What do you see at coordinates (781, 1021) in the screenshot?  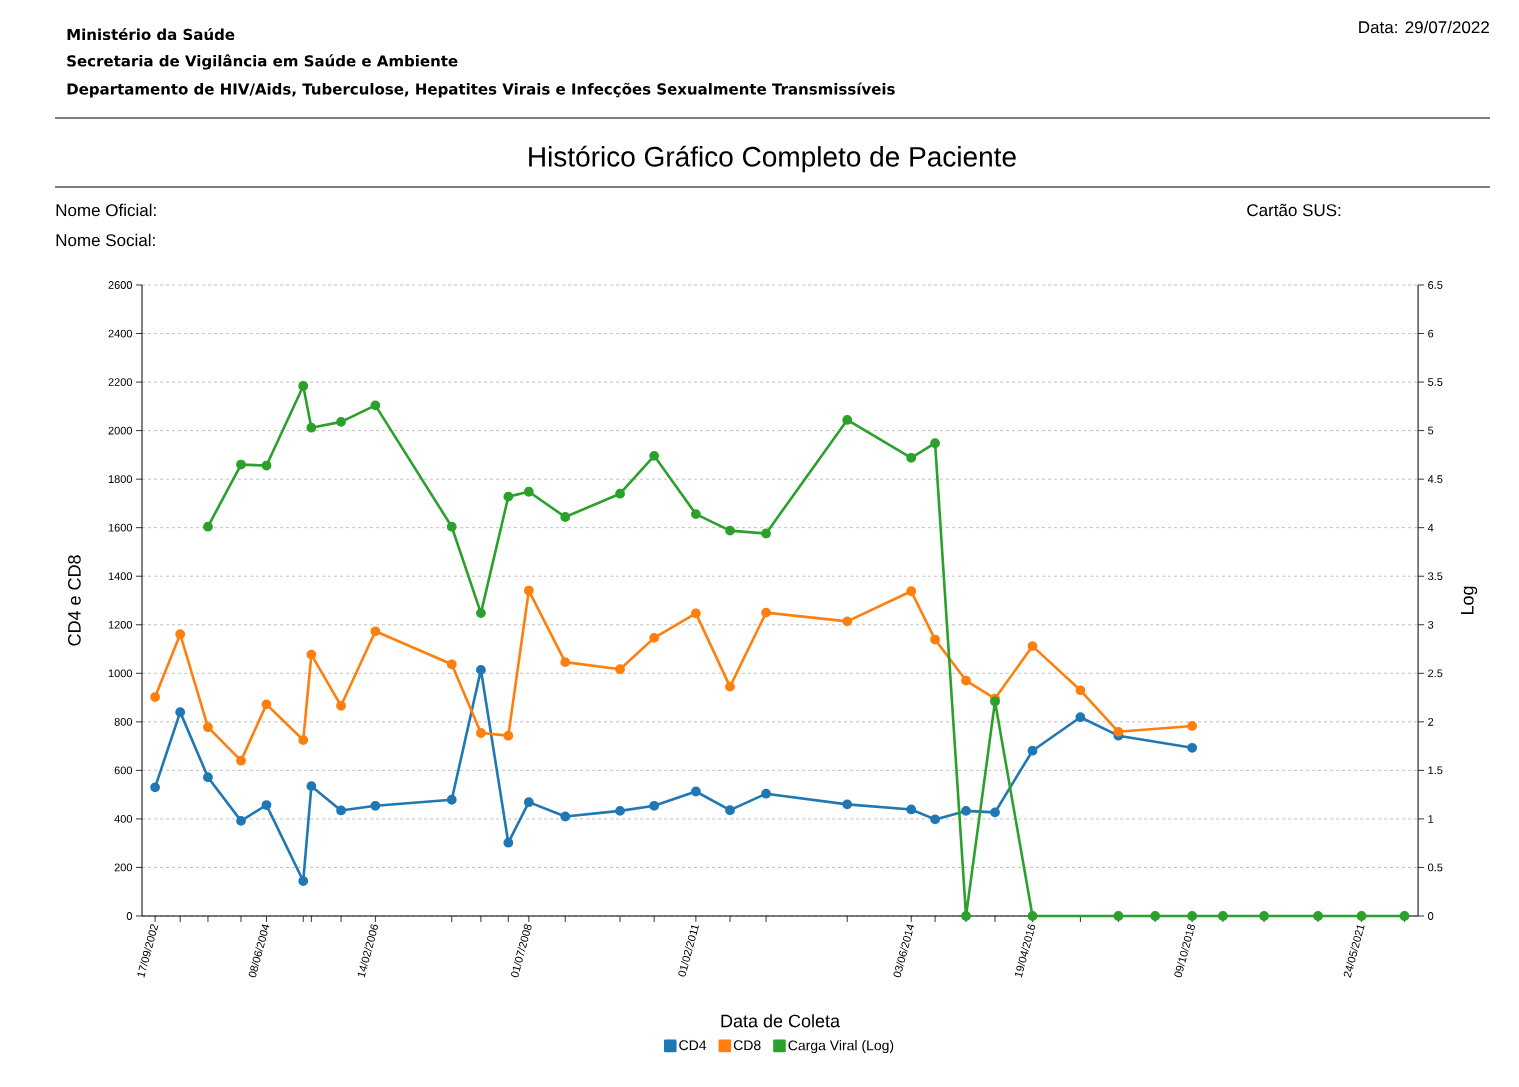 I see `x-axis-title: Data de Coleta` at bounding box center [781, 1021].